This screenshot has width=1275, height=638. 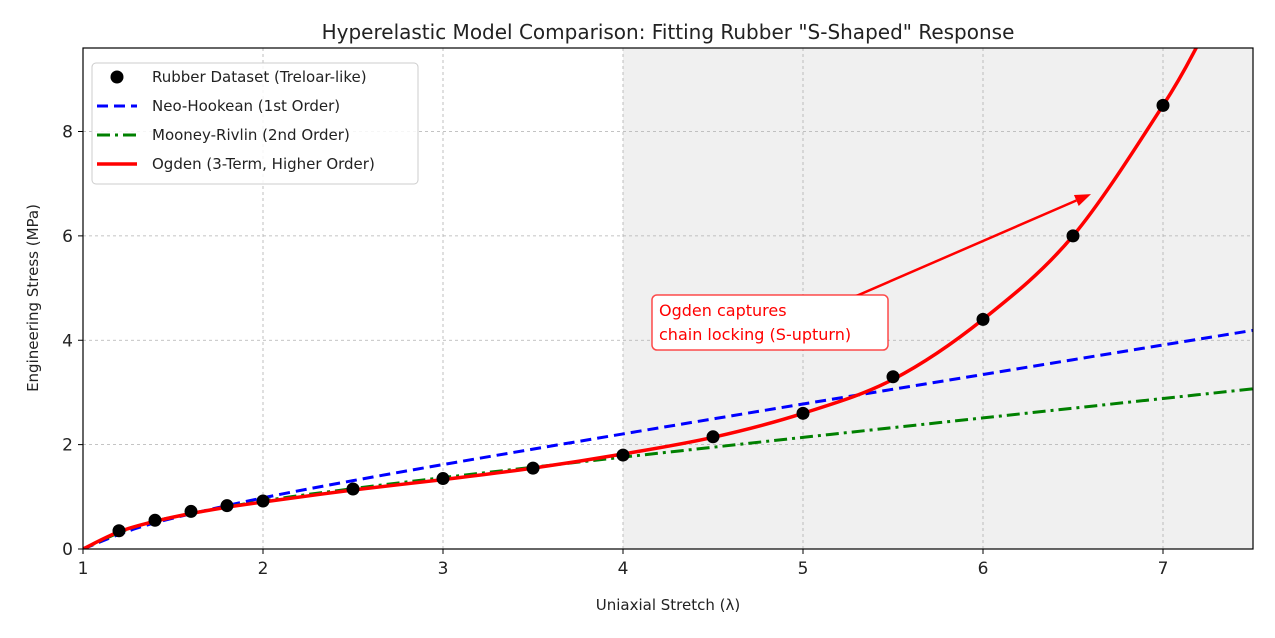 What do you see at coordinates (668, 605) in the screenshot?
I see `x-axis-label: Uniaxial Stretch (λ)` at bounding box center [668, 605].